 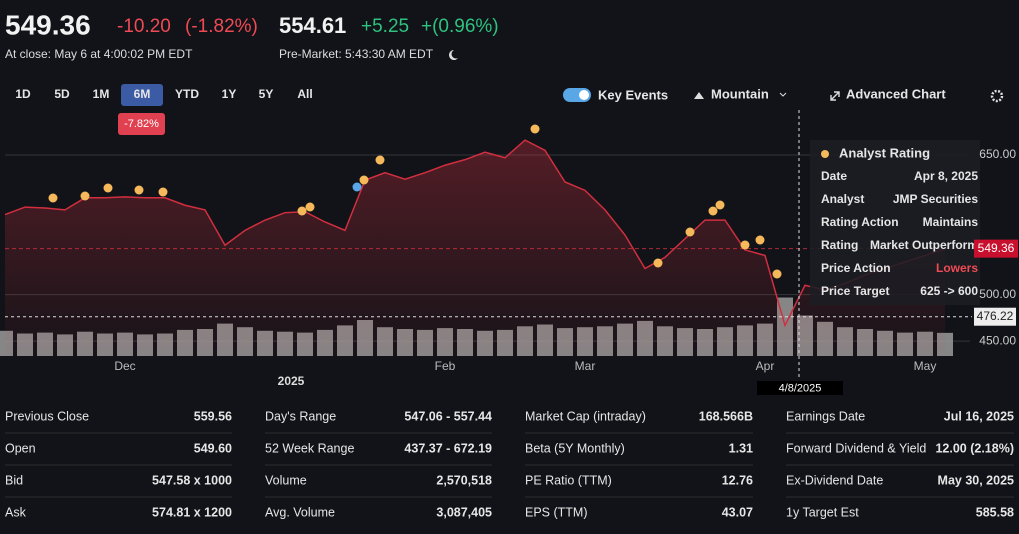 I want to click on range-button: 1M, so click(x=101, y=94).